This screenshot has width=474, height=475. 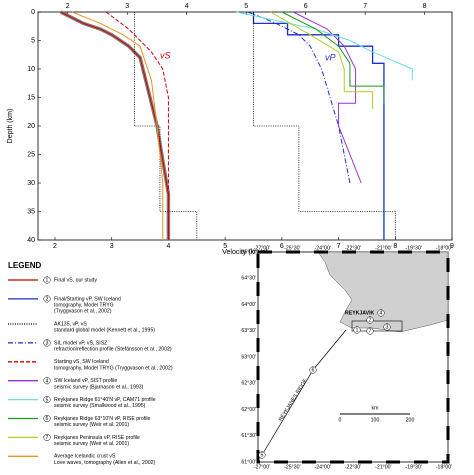 What do you see at coordinates (100, 406) in the screenshot?
I see `legend-text: seismic survey (Smallwood et al., 1995)` at bounding box center [100, 406].